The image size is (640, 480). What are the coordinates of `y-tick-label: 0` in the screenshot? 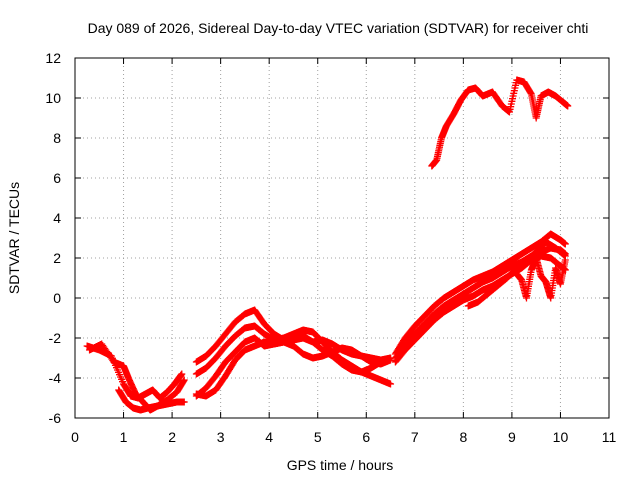 It's located at (57, 298).